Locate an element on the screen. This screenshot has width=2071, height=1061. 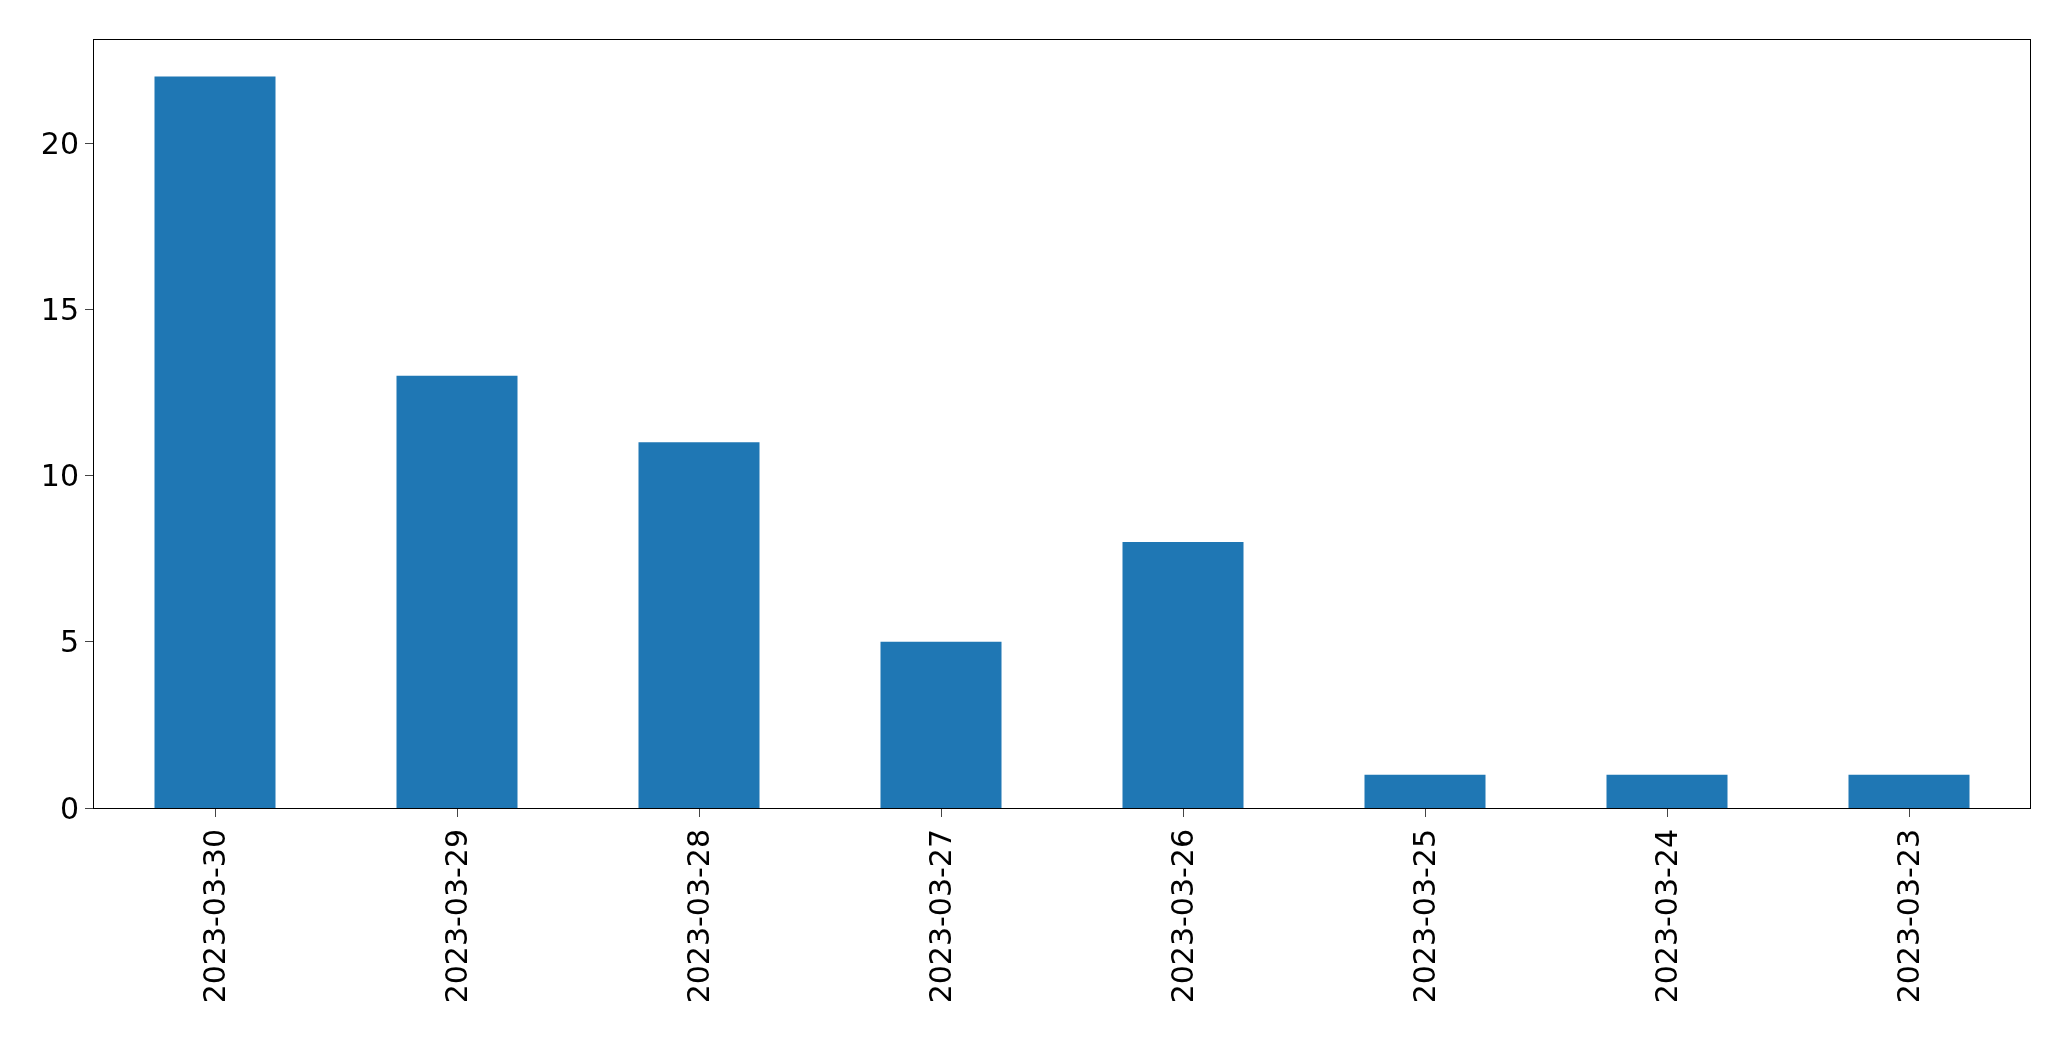
x-tick-label: 2023-03-26 is located at coordinates (1182, 916).